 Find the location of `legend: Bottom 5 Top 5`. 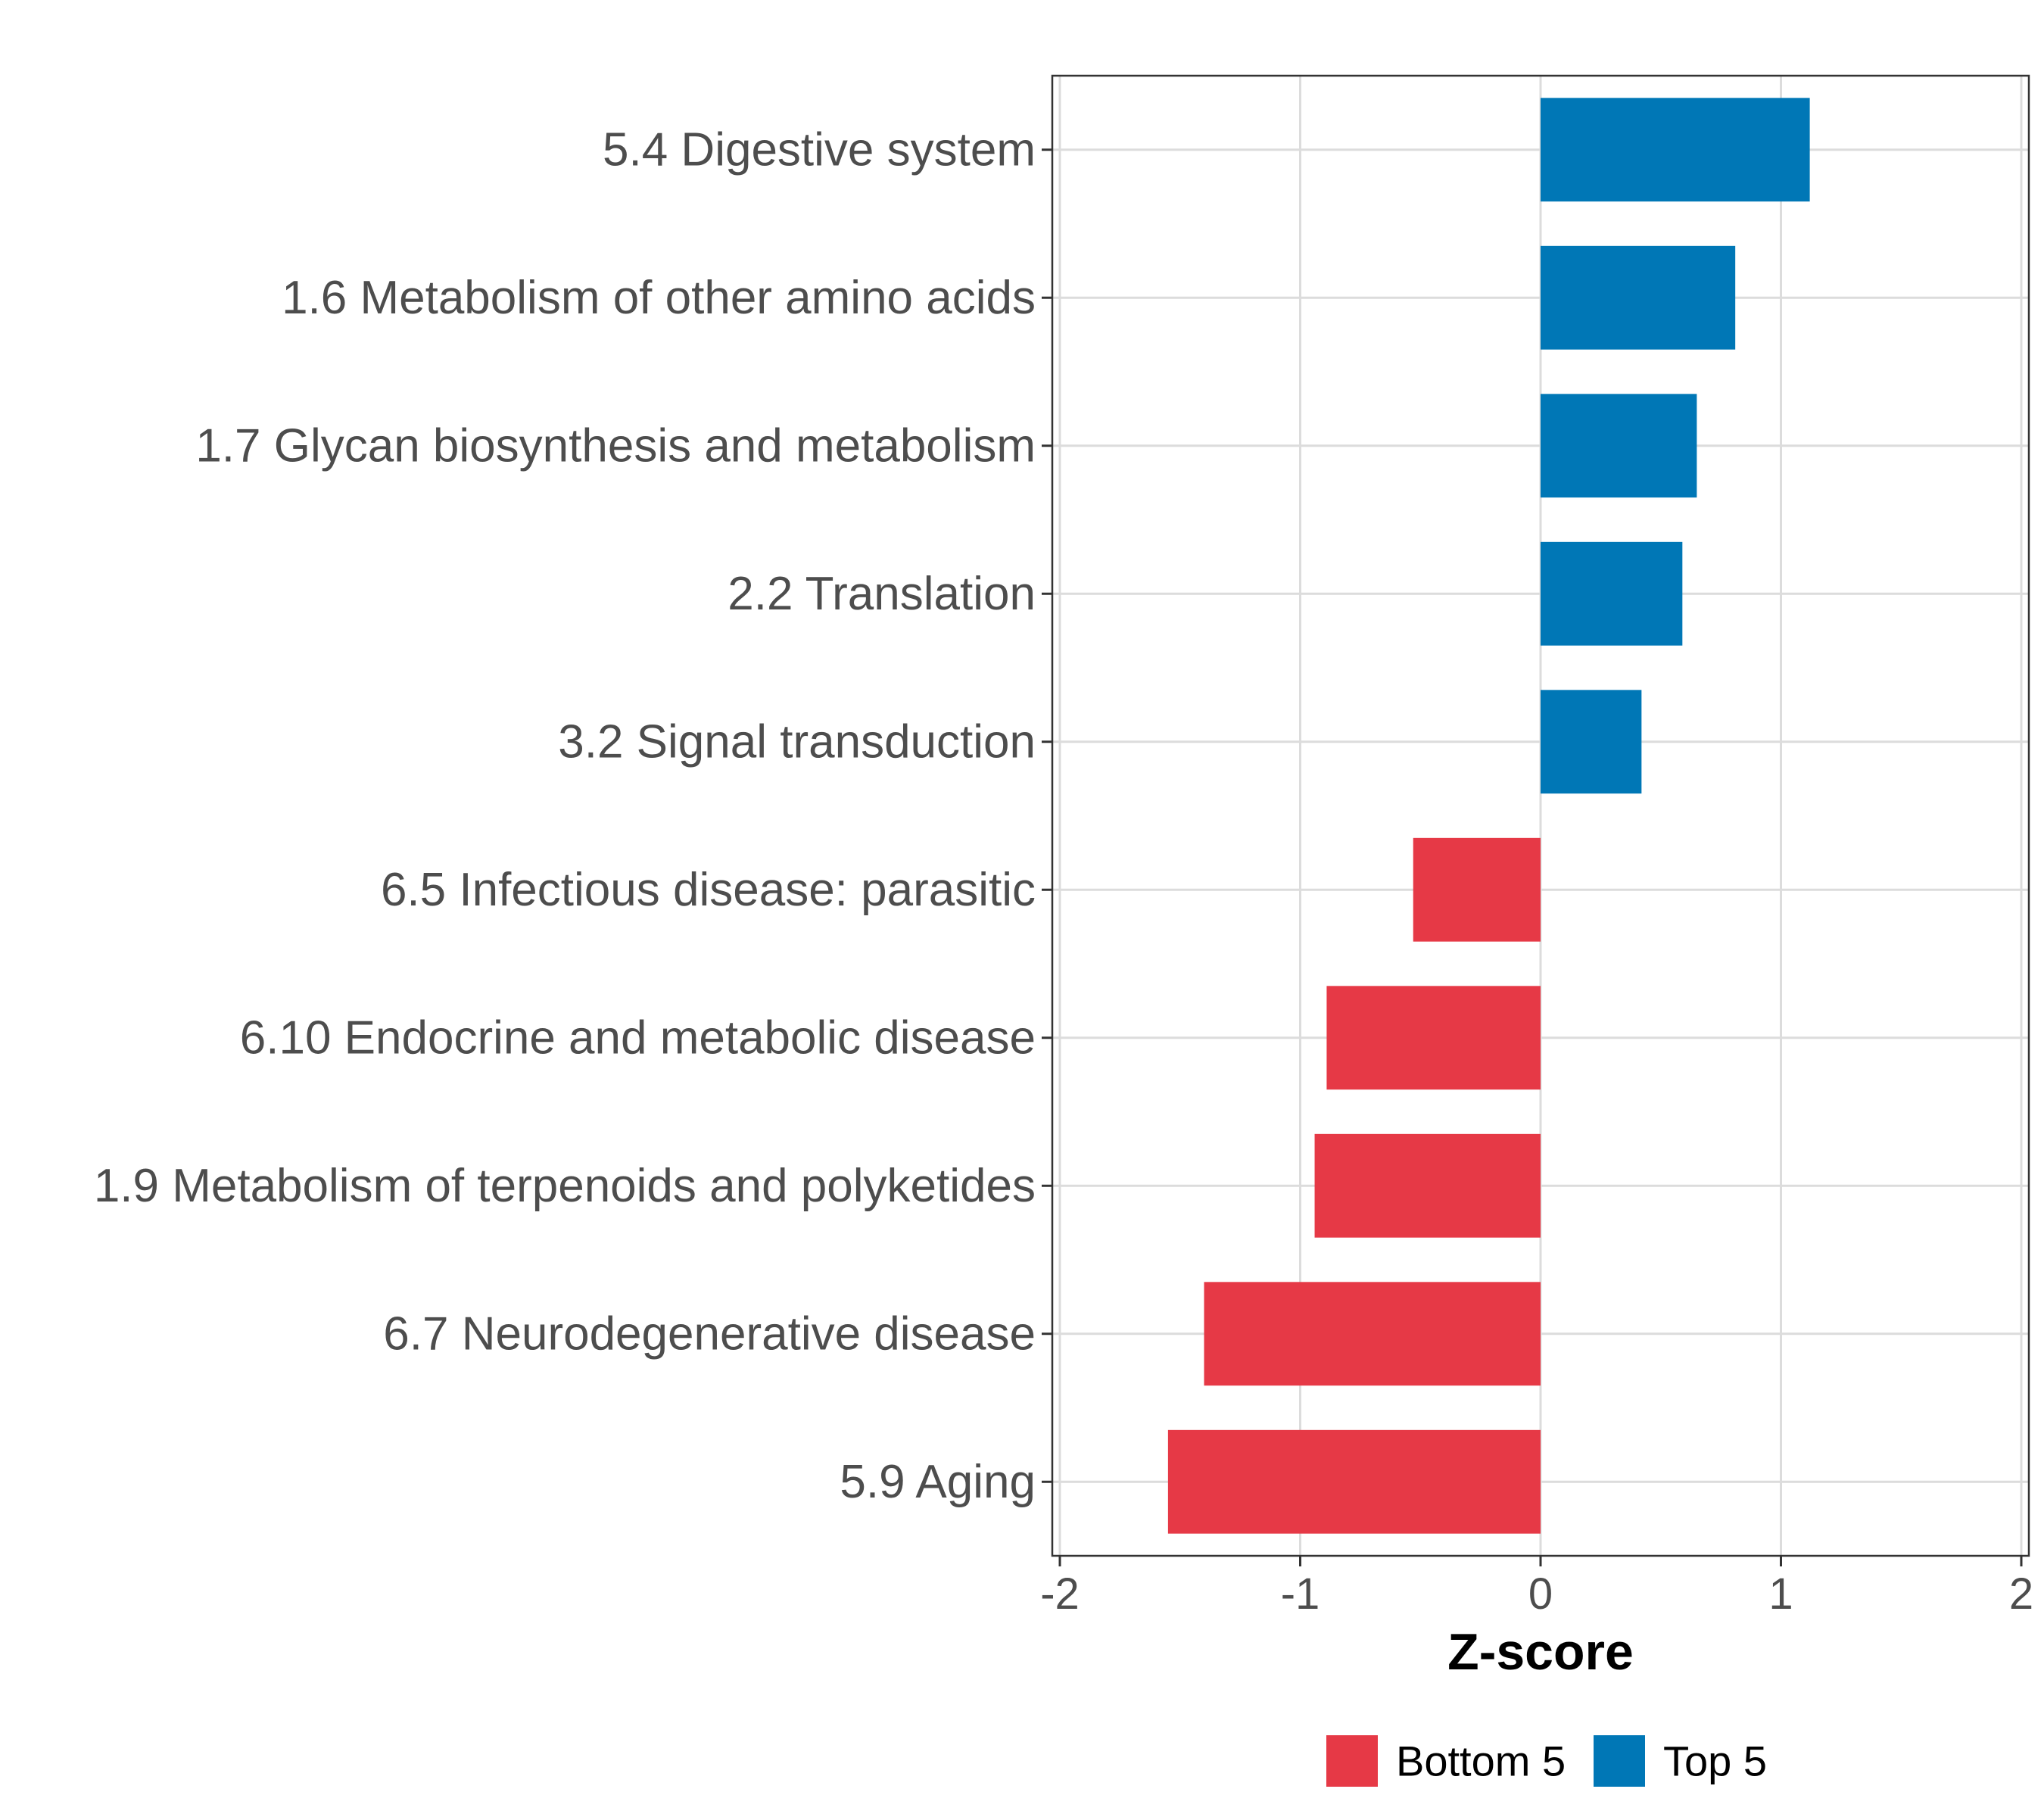

legend: Bottom 5 Top 5 is located at coordinates (1546, 1761).